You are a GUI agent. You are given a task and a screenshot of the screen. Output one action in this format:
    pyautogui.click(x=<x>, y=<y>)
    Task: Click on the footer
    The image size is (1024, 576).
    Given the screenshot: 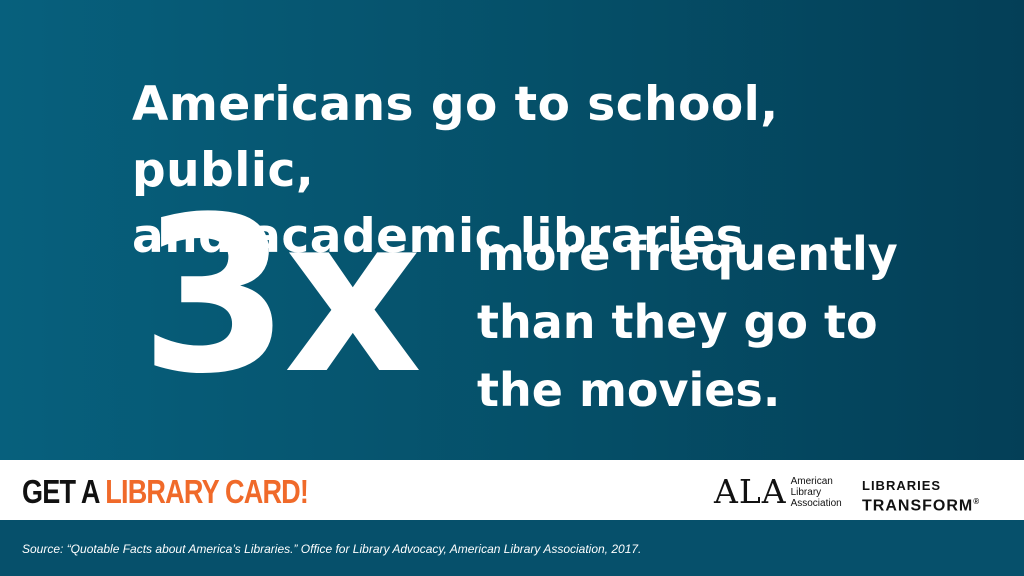 What is the action you would take?
    pyautogui.click(x=512, y=548)
    